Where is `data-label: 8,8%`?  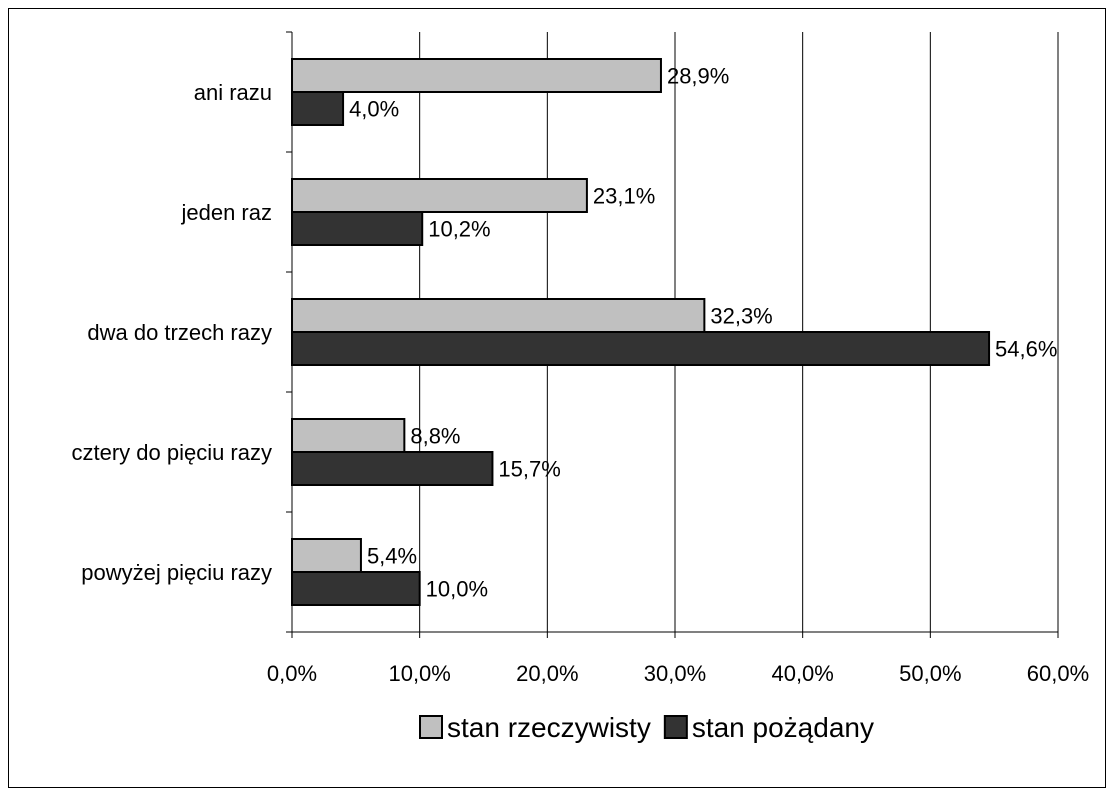 data-label: 8,8% is located at coordinates (435, 436).